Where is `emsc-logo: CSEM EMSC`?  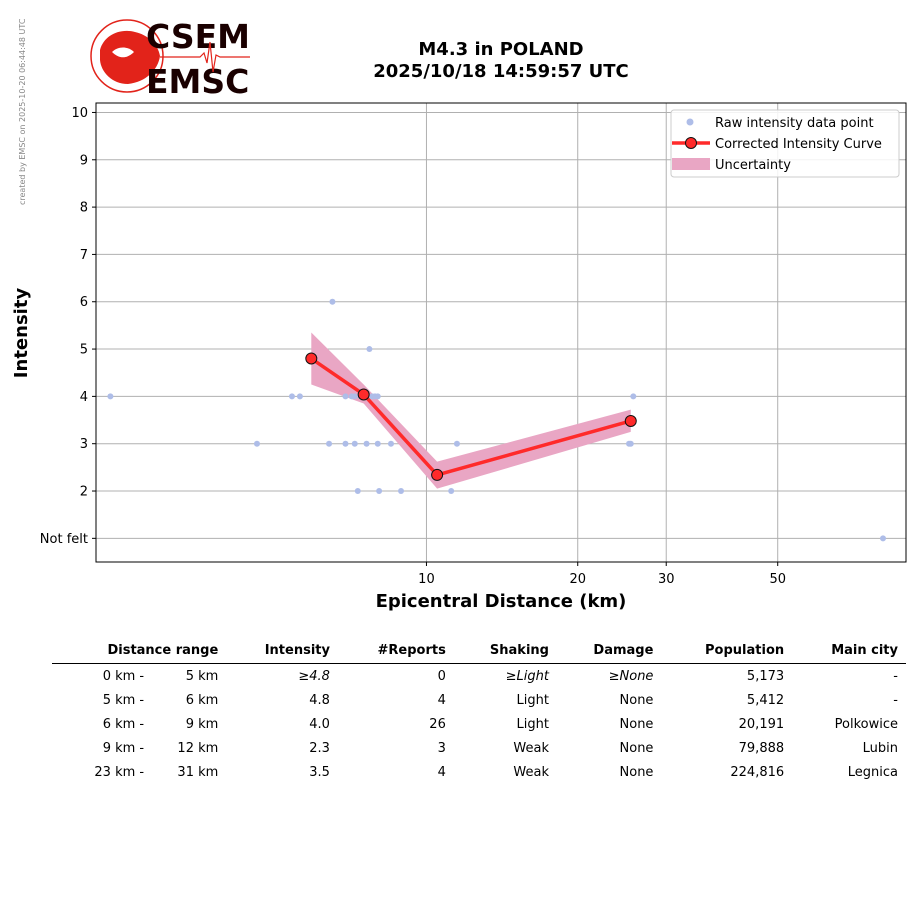 emsc-logo: CSEM EMSC is located at coordinates (170, 59).